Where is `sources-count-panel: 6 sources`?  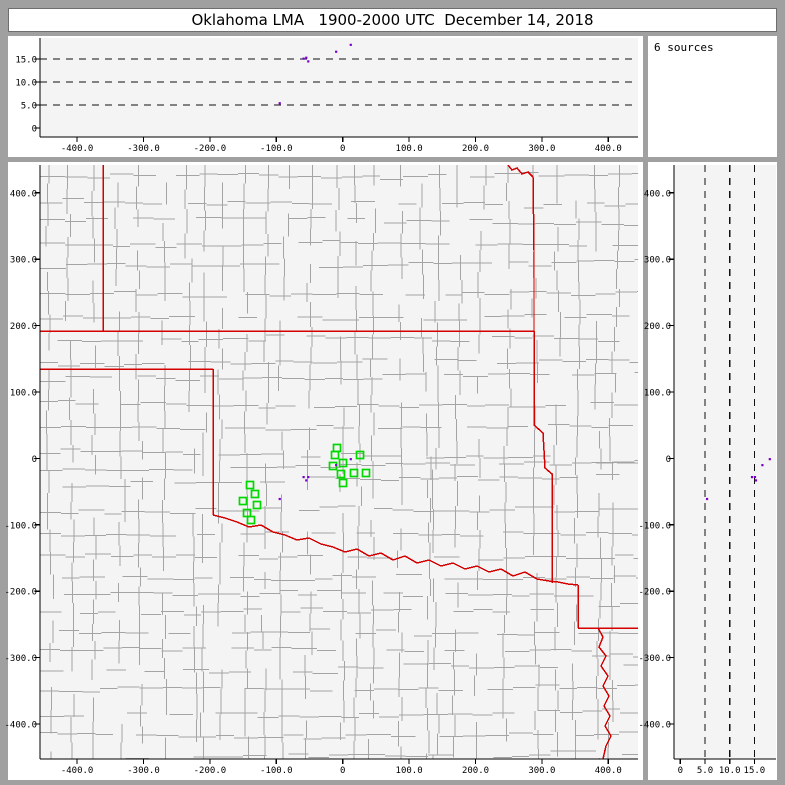
sources-count-panel: 6 sources is located at coordinates (712, 96).